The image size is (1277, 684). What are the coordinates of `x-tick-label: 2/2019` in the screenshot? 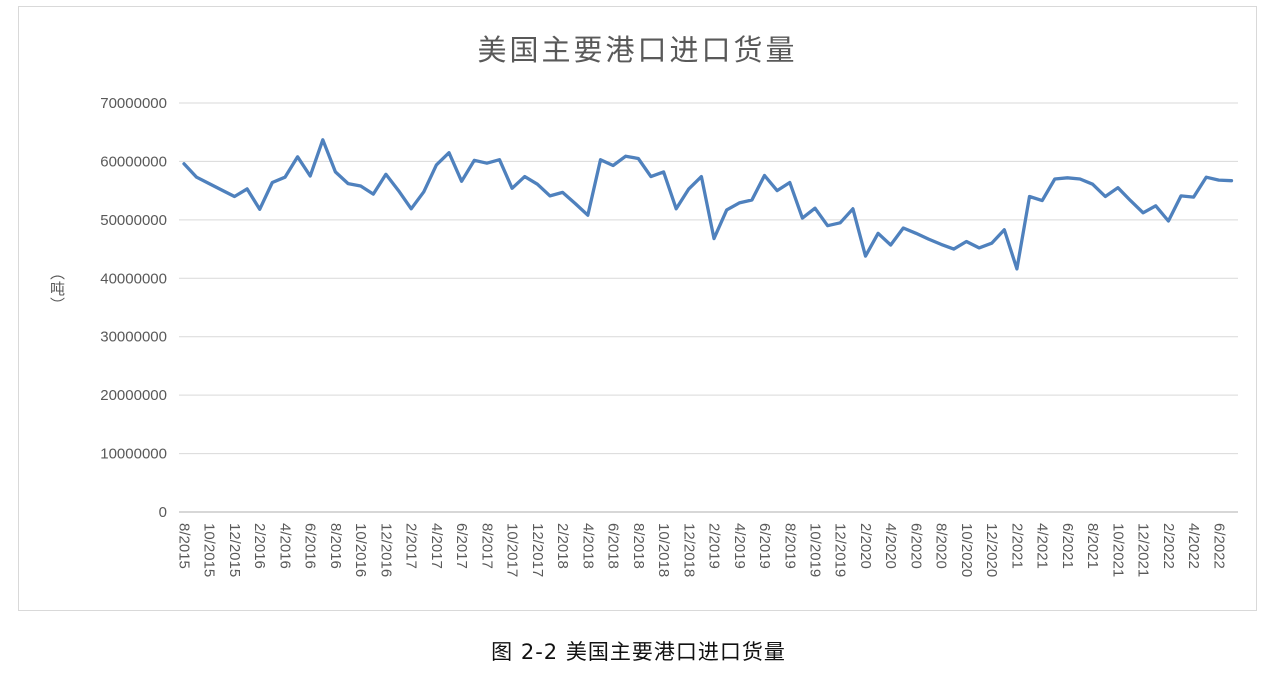 It's located at (714, 546).